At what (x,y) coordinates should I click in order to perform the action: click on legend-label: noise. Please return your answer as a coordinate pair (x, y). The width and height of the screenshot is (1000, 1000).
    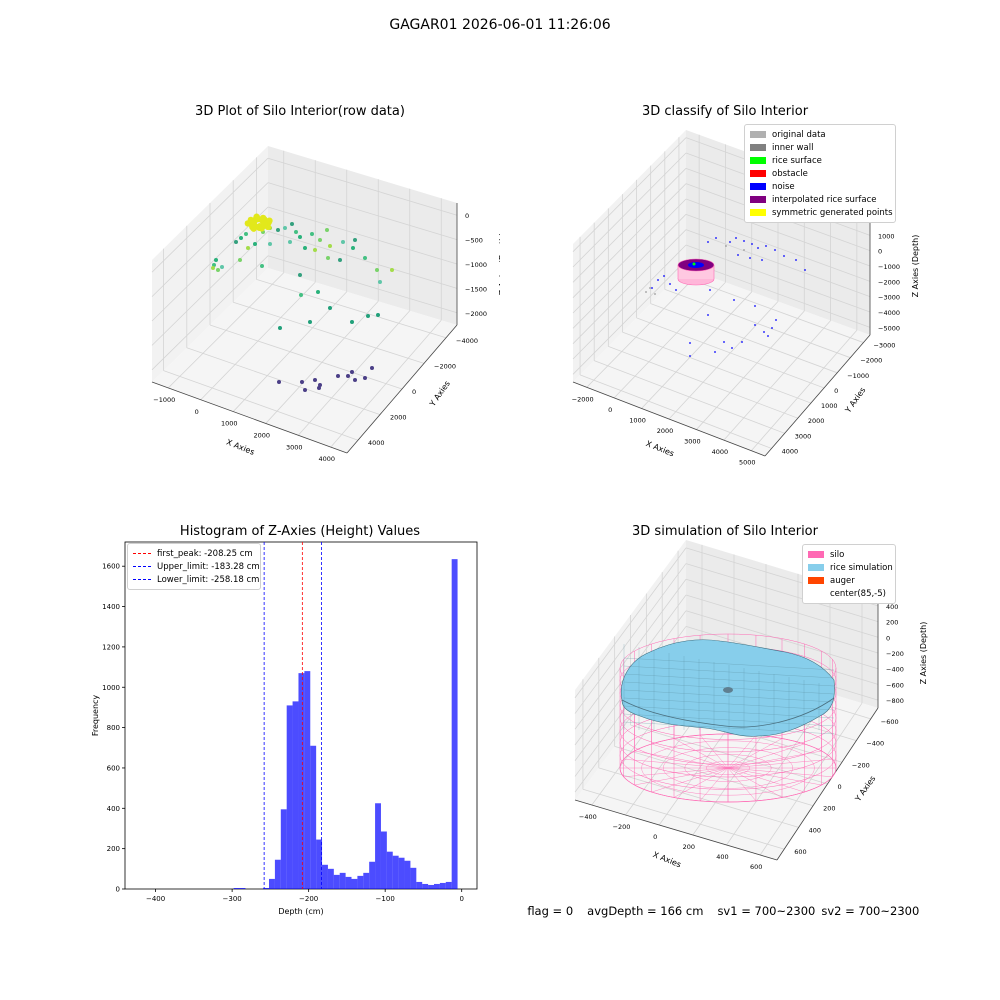
    Looking at the image, I should click on (783, 186).